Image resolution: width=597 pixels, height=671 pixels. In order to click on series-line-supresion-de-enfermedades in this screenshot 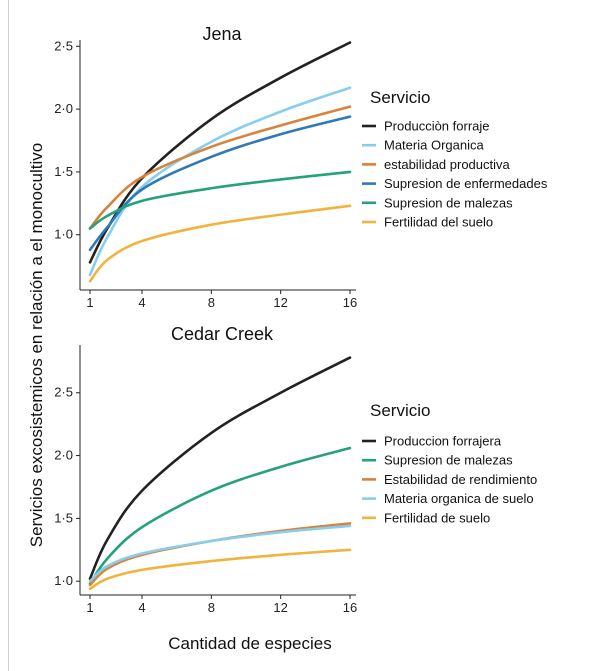, I will do `click(220, 183)`.